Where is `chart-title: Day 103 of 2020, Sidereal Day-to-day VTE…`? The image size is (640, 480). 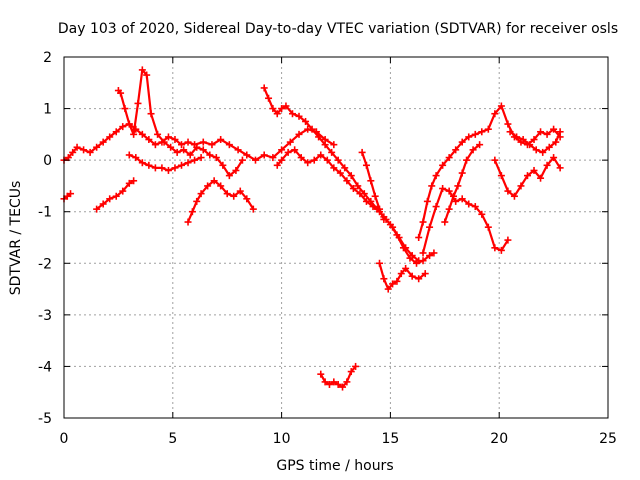
chart-title: Day 103 of 2020, Sidereal Day-to-day VTE… is located at coordinates (338, 29).